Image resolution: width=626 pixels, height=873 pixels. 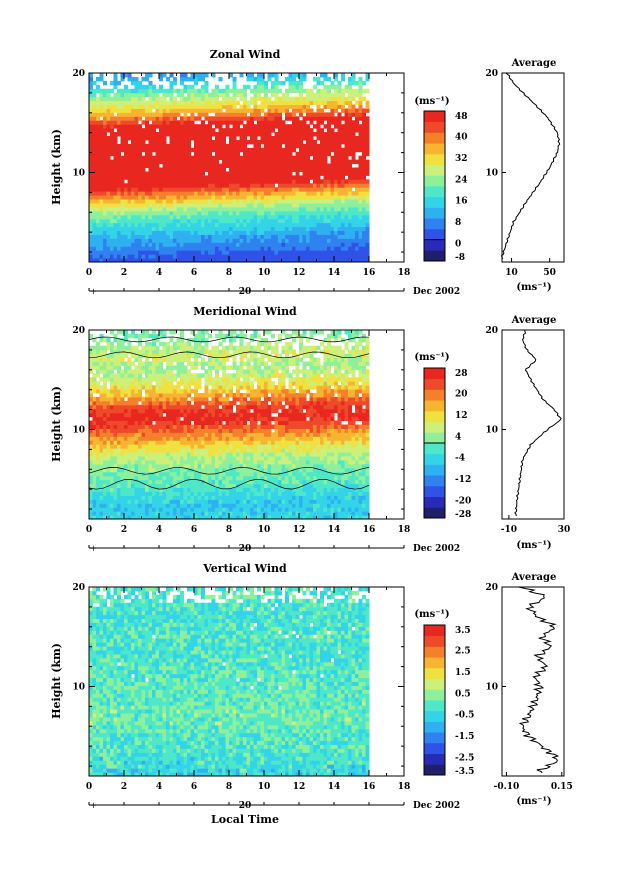 What do you see at coordinates (124, 273) in the screenshot?
I see `x-tick-label: 2` at bounding box center [124, 273].